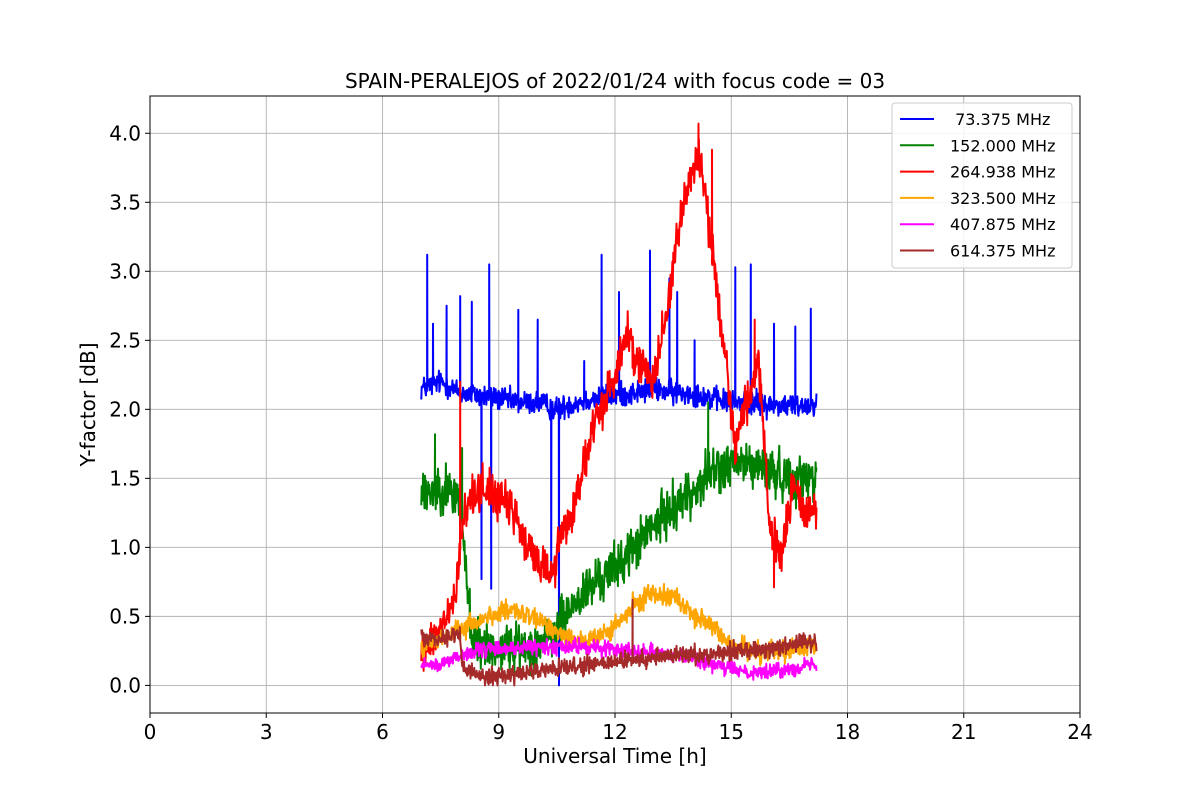 The image size is (1200, 804). I want to click on x-tick-label: 3, so click(266, 732).